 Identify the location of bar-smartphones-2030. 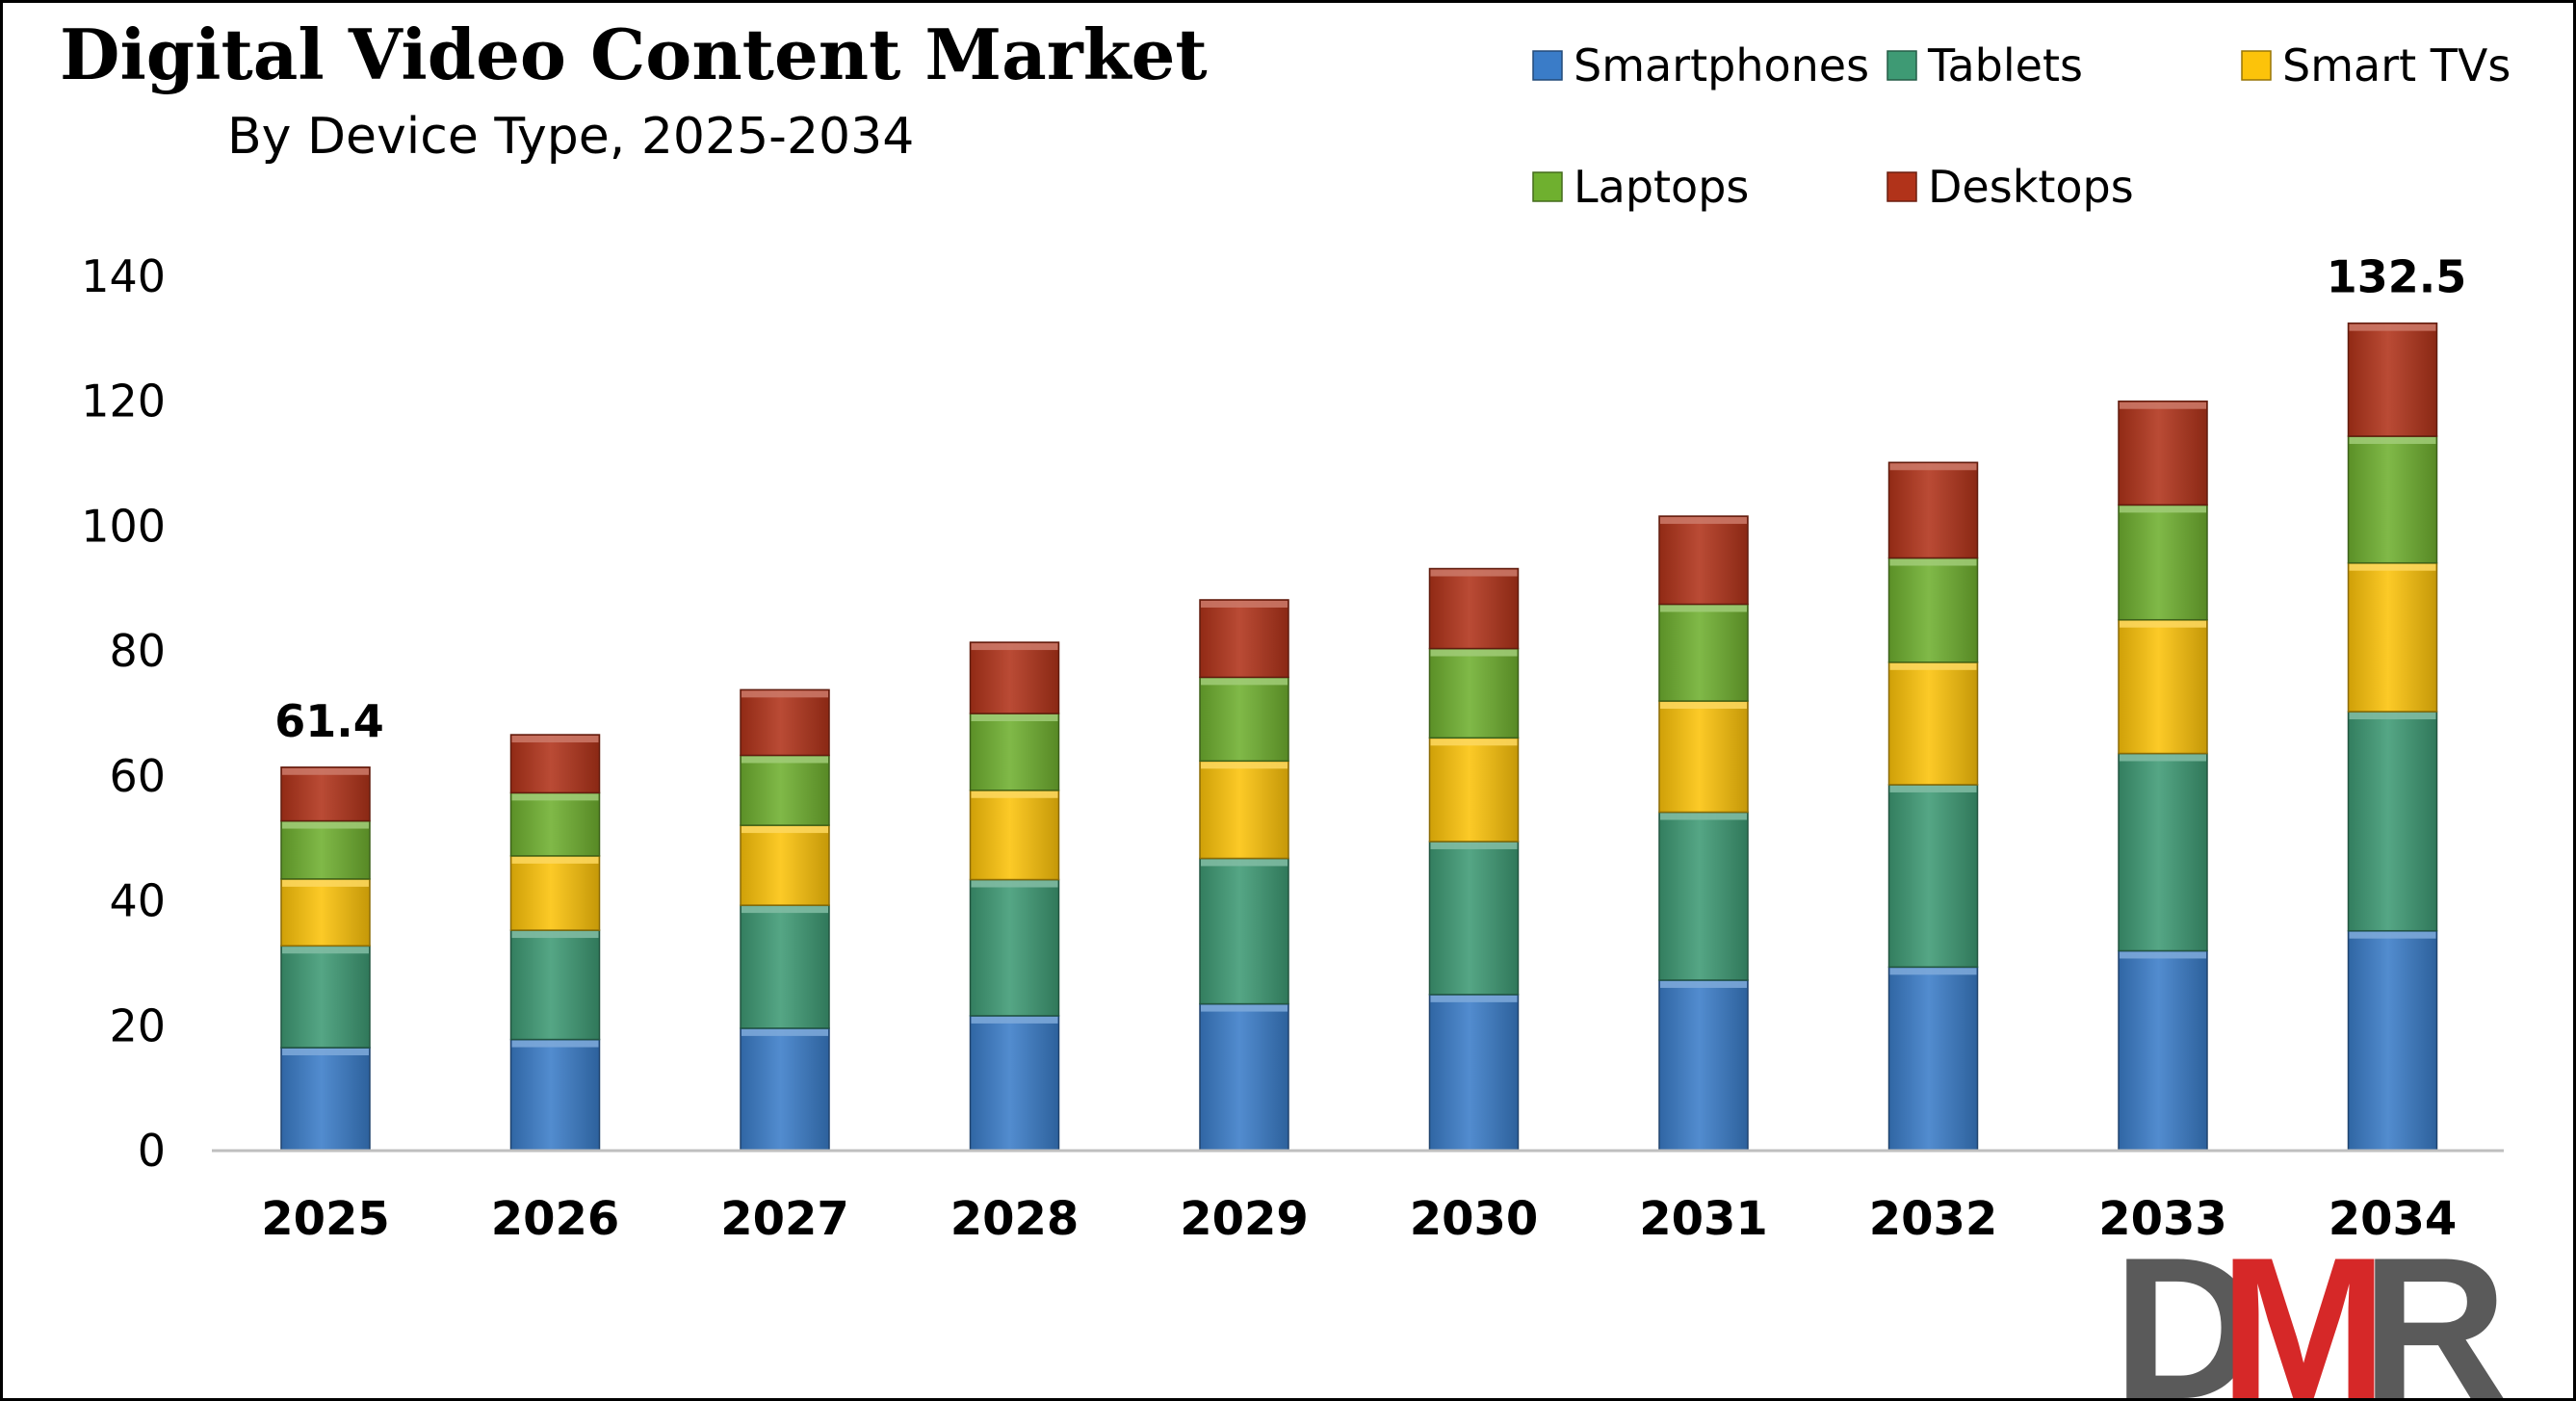
(1474, 1073).